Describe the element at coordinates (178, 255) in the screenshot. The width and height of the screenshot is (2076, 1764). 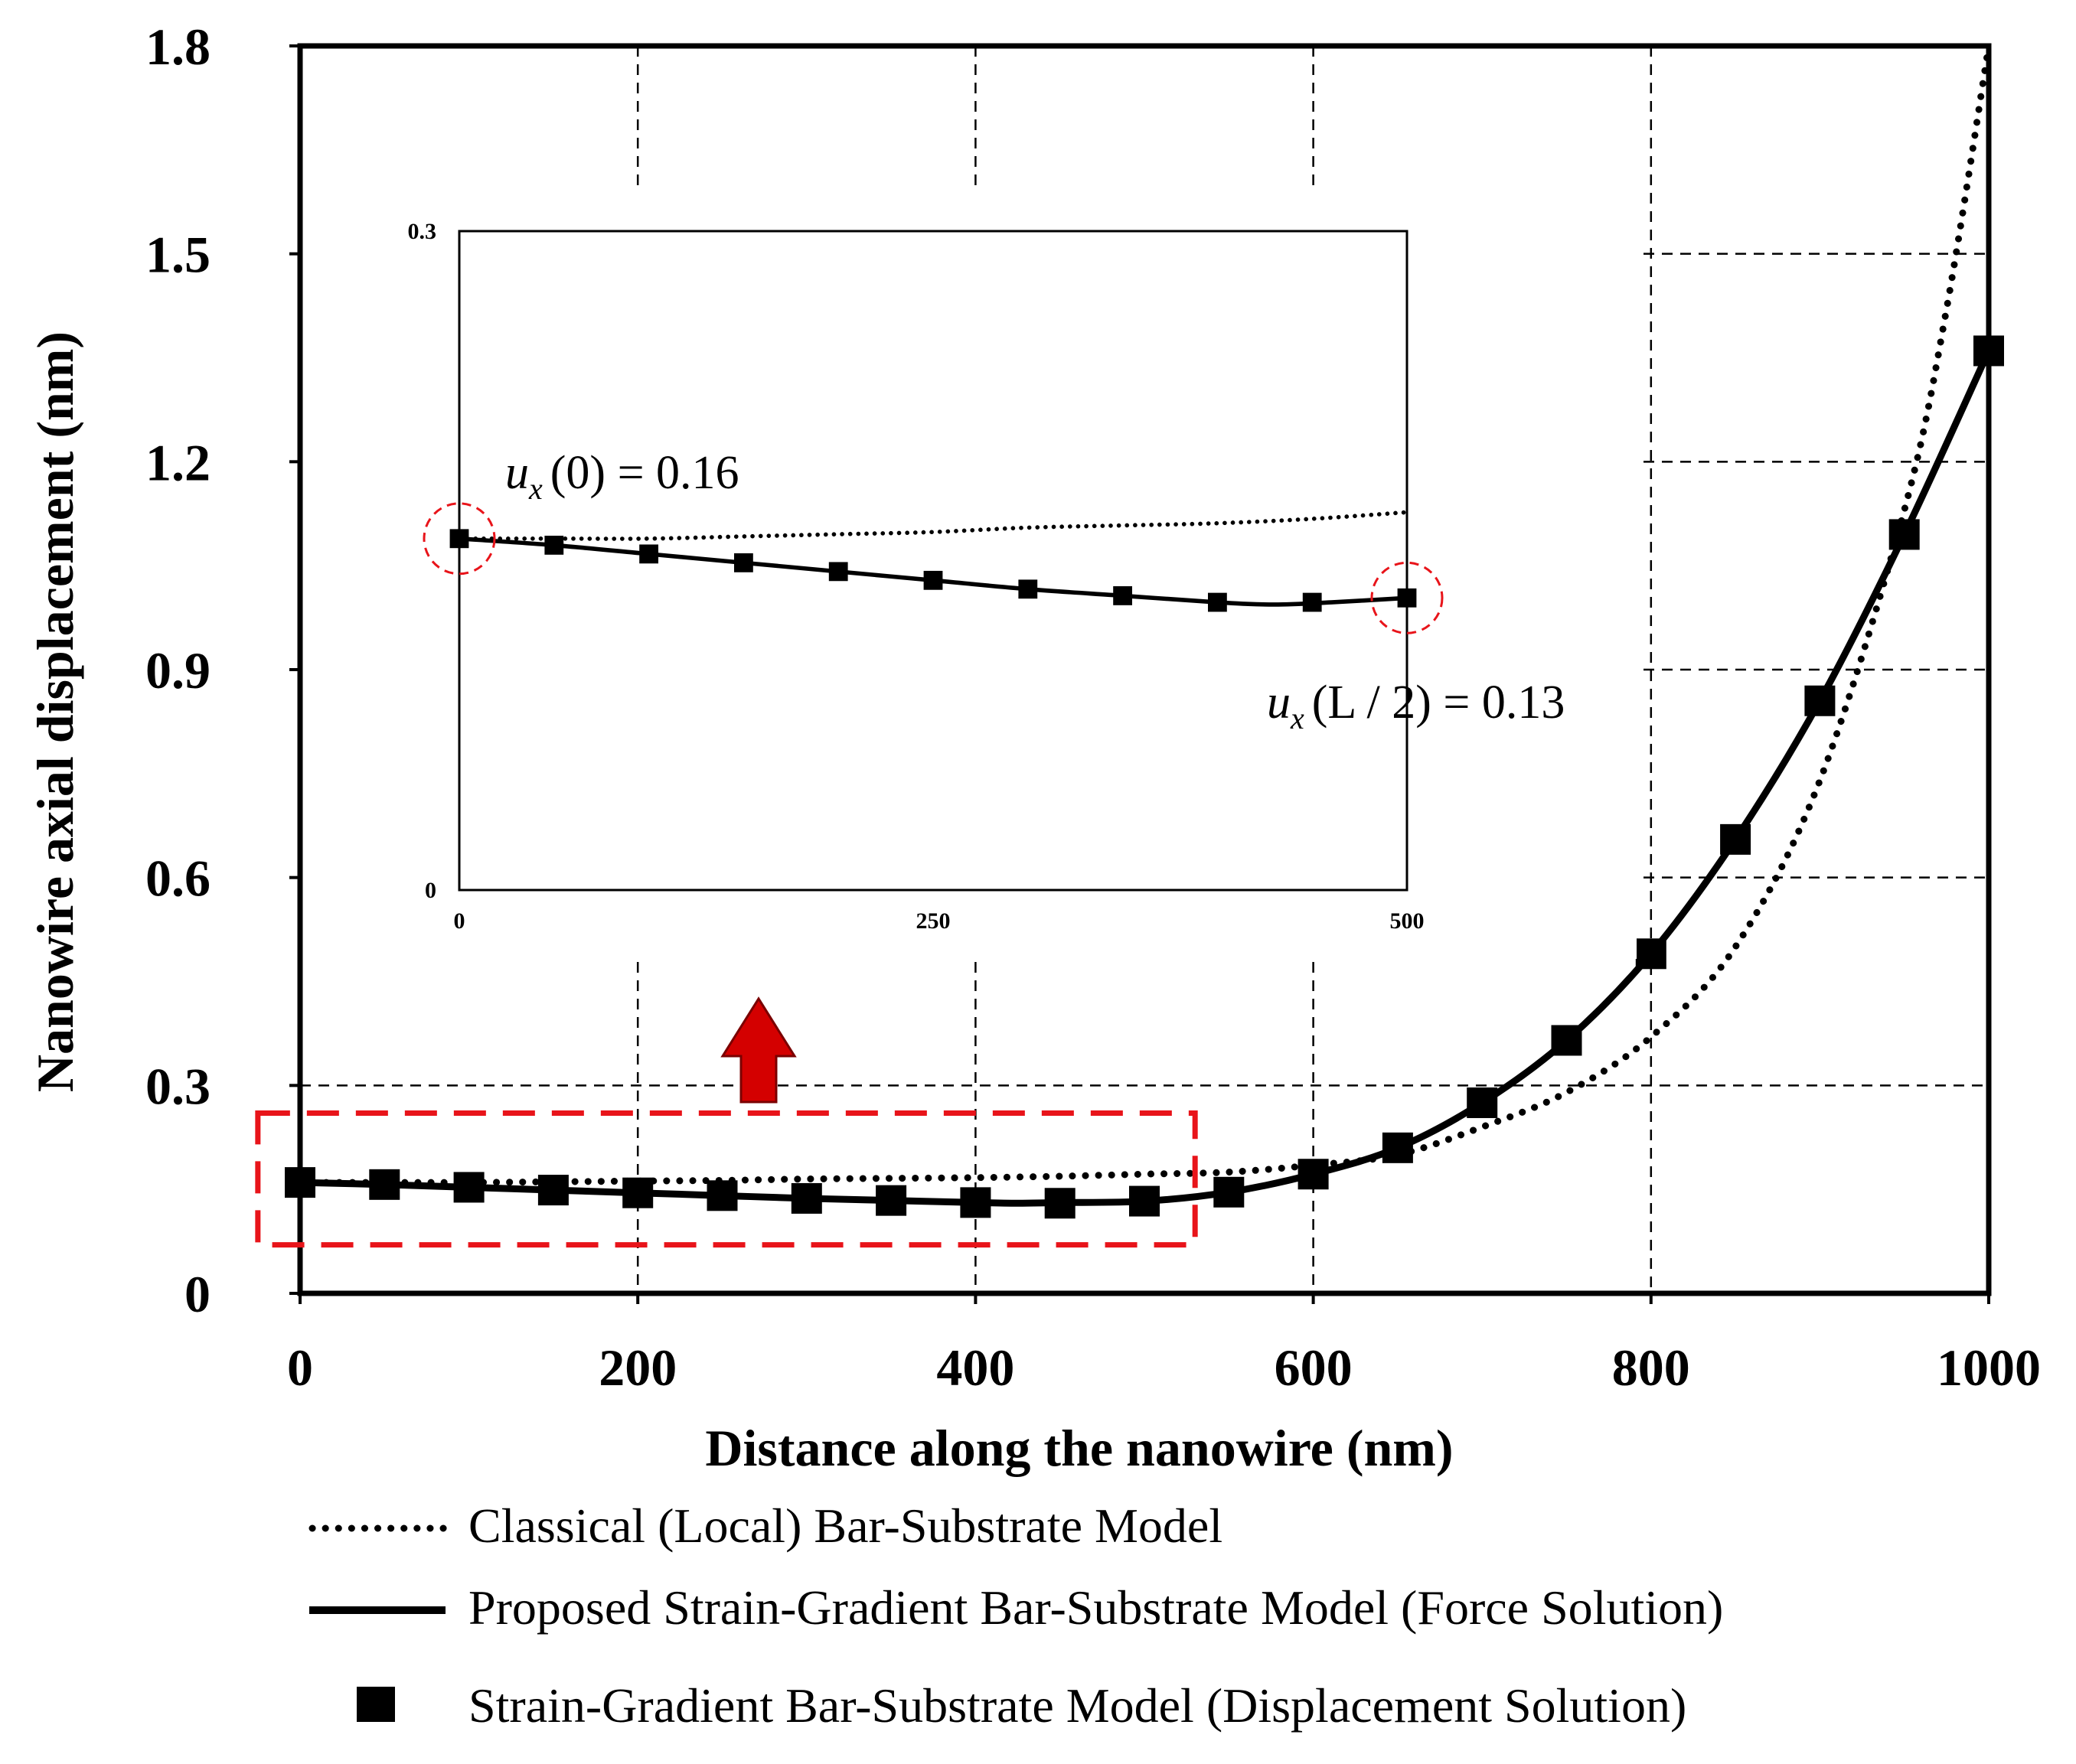
I see `y-tick-label: 1.5` at that location.